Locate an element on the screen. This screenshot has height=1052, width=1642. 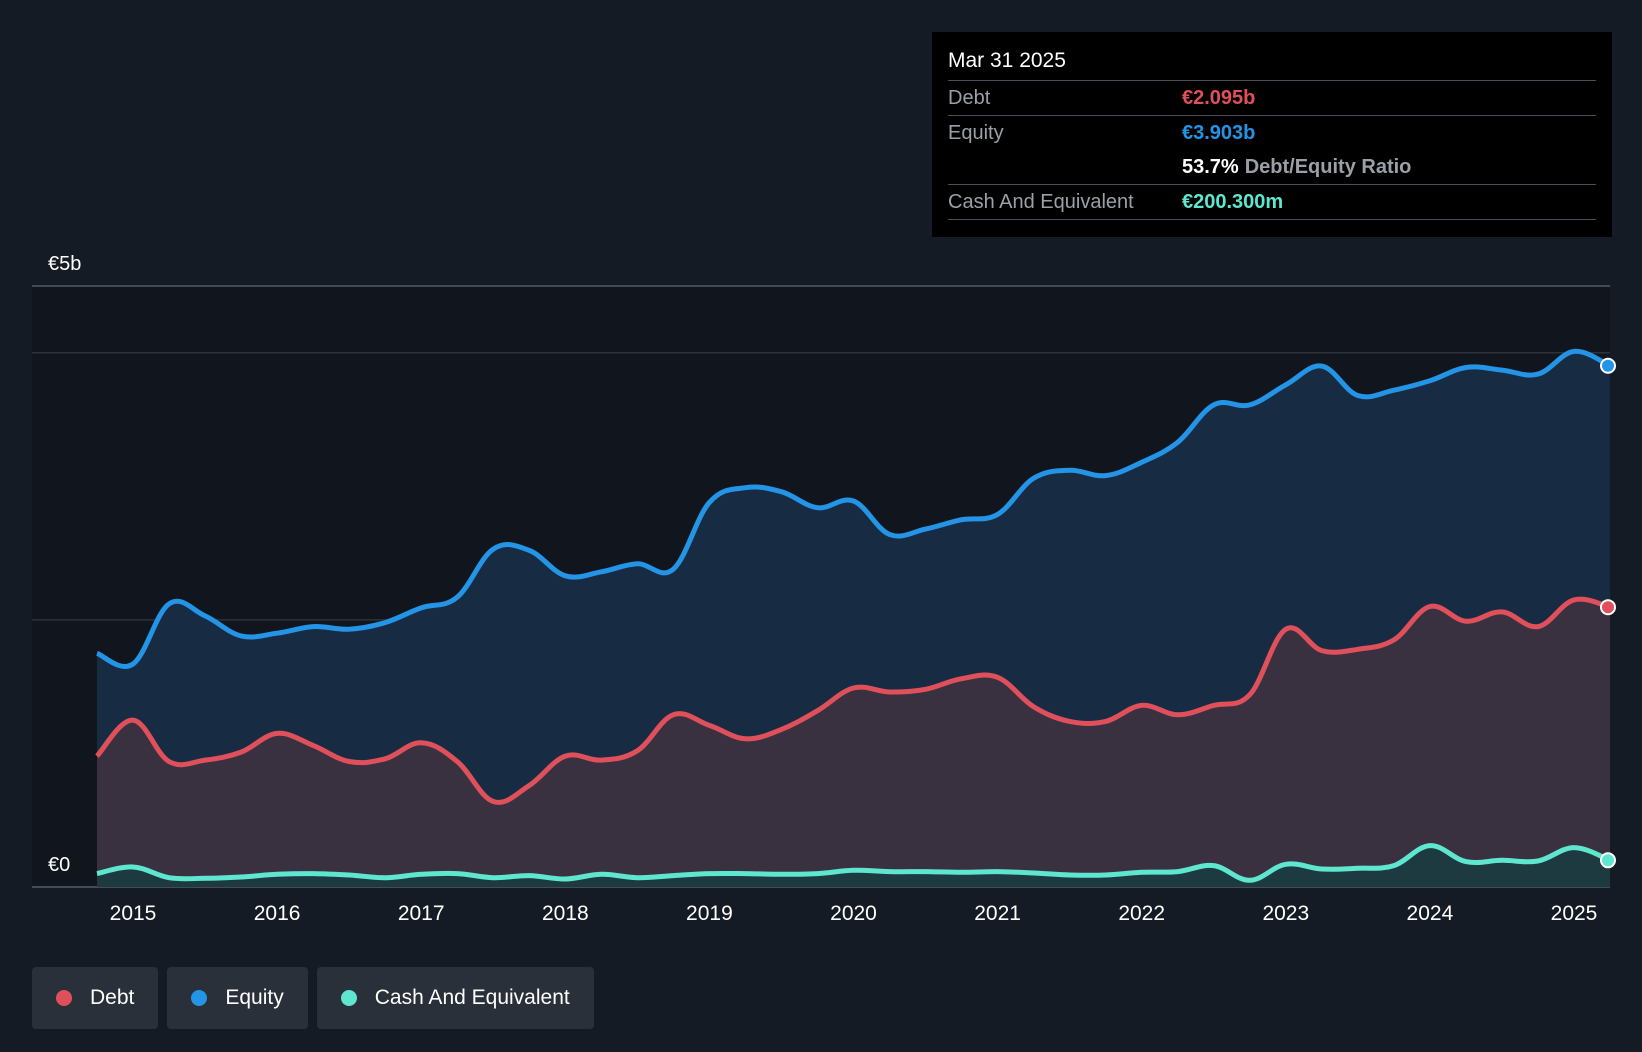
tooltip-cash-row: Cash And Equivalent €200.300m is located at coordinates (1272, 202).